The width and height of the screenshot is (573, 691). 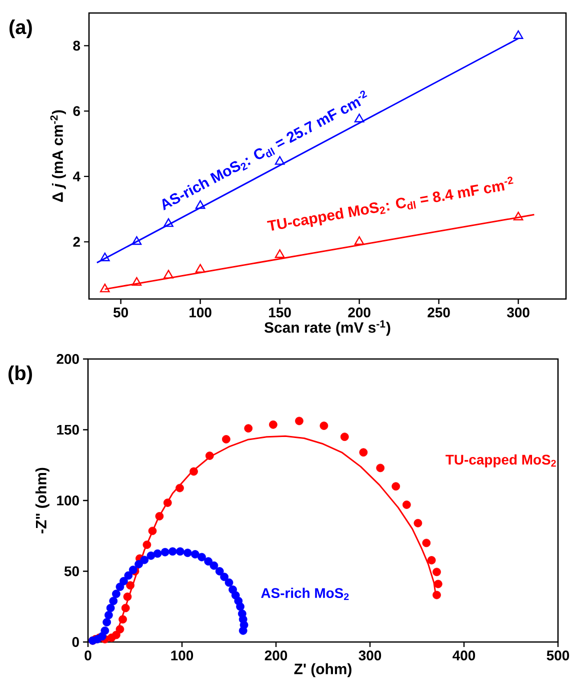 What do you see at coordinates (327, 328) in the screenshot?
I see `x-axis-title: Scan rate (mV s$^{-1}$)` at bounding box center [327, 328].